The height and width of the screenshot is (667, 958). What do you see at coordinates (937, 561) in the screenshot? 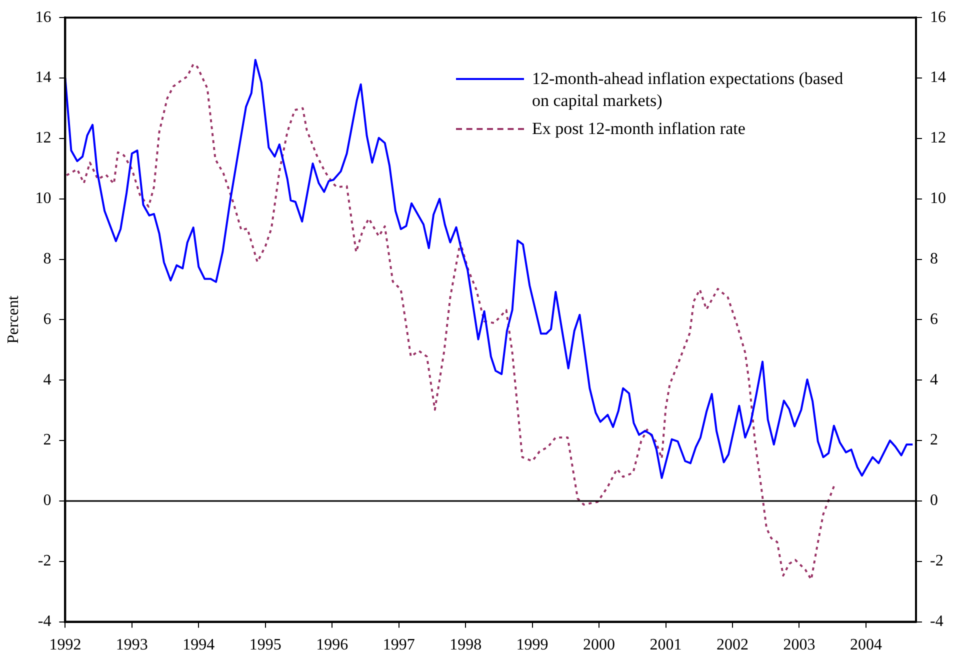
I see `y2-tick-label: -2` at bounding box center [937, 561].